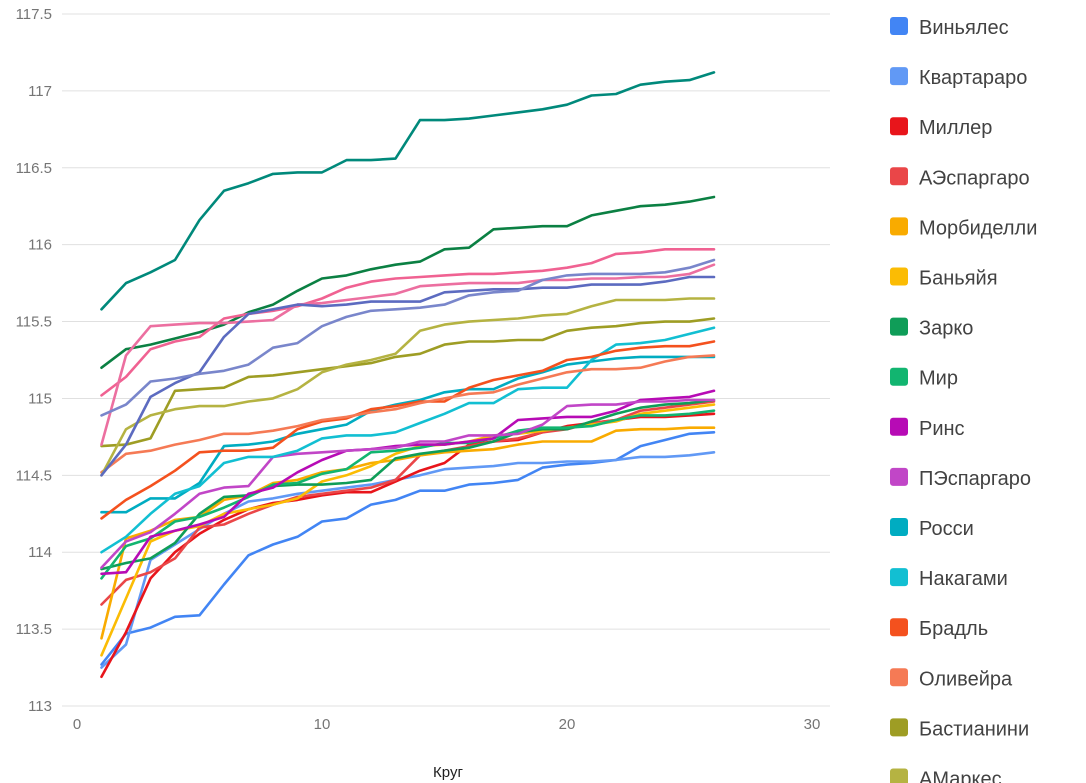 This screenshot has width=1086, height=783. Describe the element at coordinates (975, 479) in the screenshot. I see `legend-label: ПЭспаргаро` at that location.